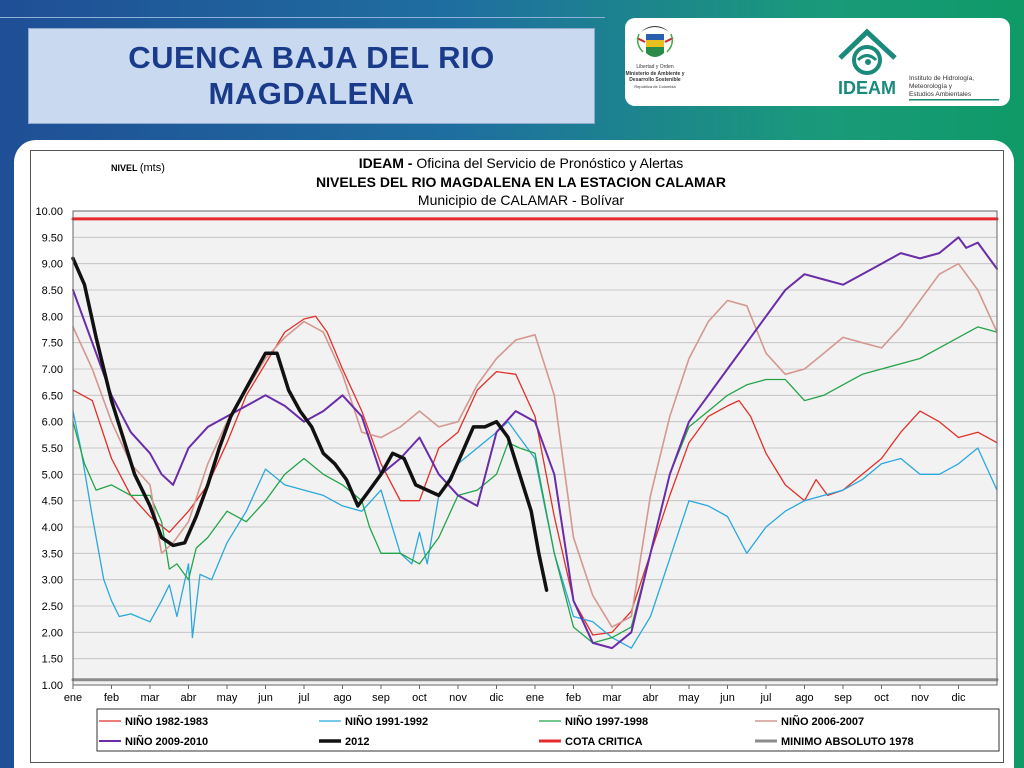  I want to click on y-tick-label: 5.50, so click(52, 449).